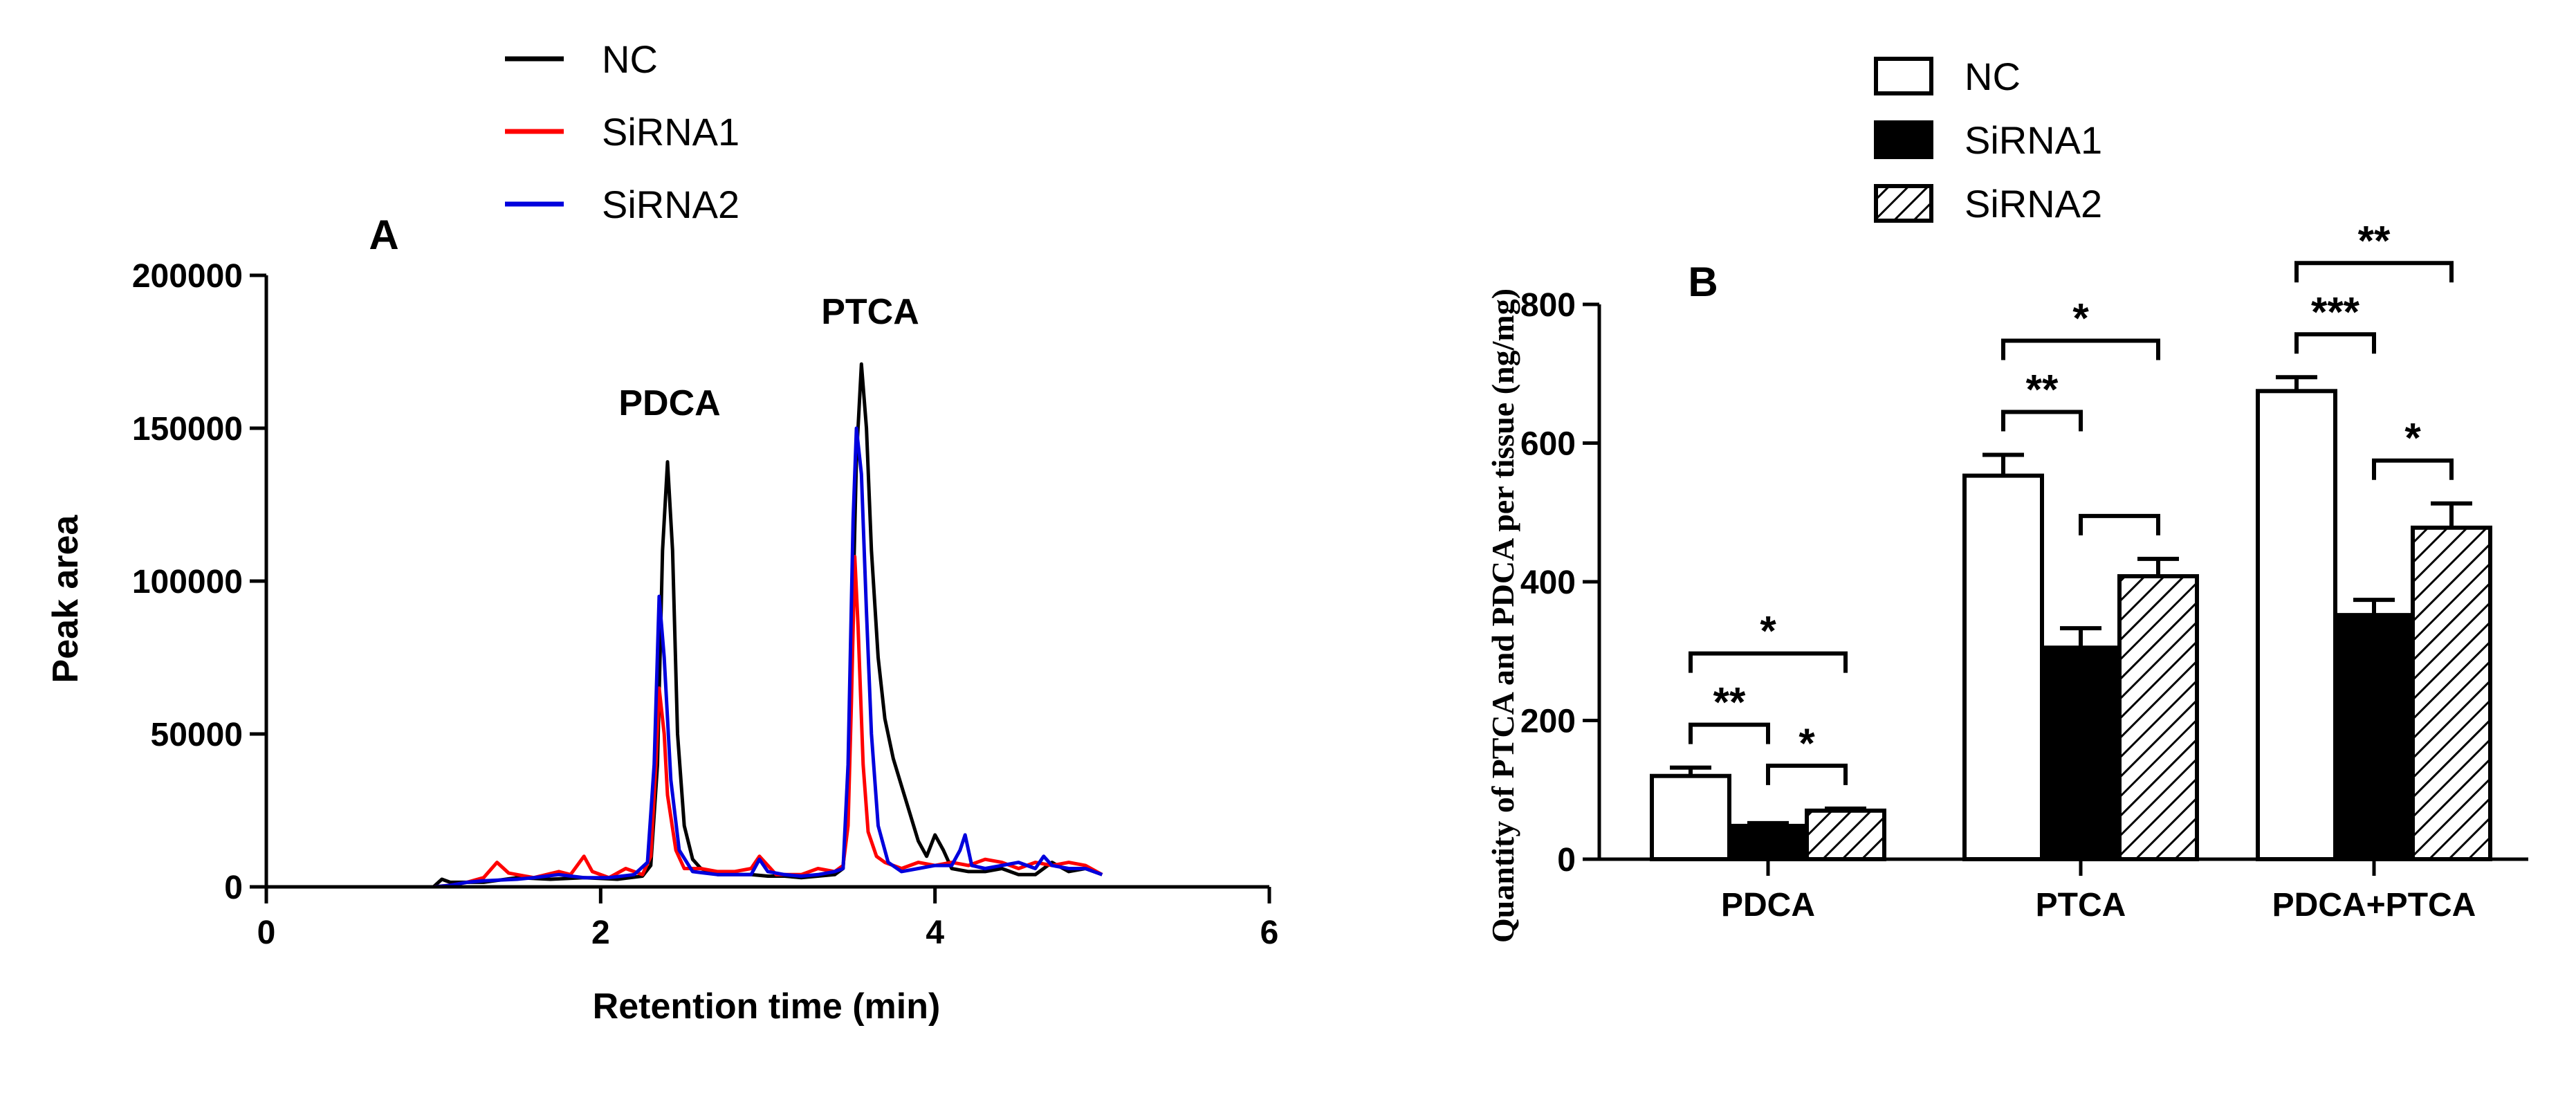 The width and height of the screenshot is (2576, 1102). What do you see at coordinates (684, 722) in the screenshot?
I see `series-line-sirna1` at bounding box center [684, 722].